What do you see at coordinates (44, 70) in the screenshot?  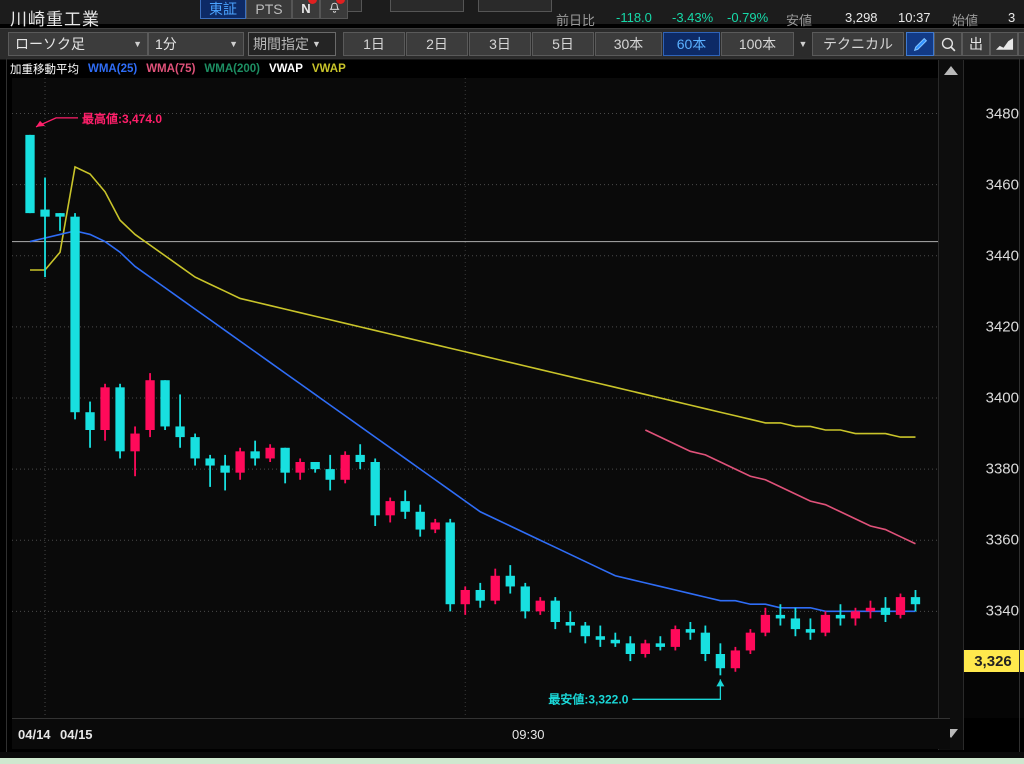 I see `legend-title: 加重移動平均` at bounding box center [44, 70].